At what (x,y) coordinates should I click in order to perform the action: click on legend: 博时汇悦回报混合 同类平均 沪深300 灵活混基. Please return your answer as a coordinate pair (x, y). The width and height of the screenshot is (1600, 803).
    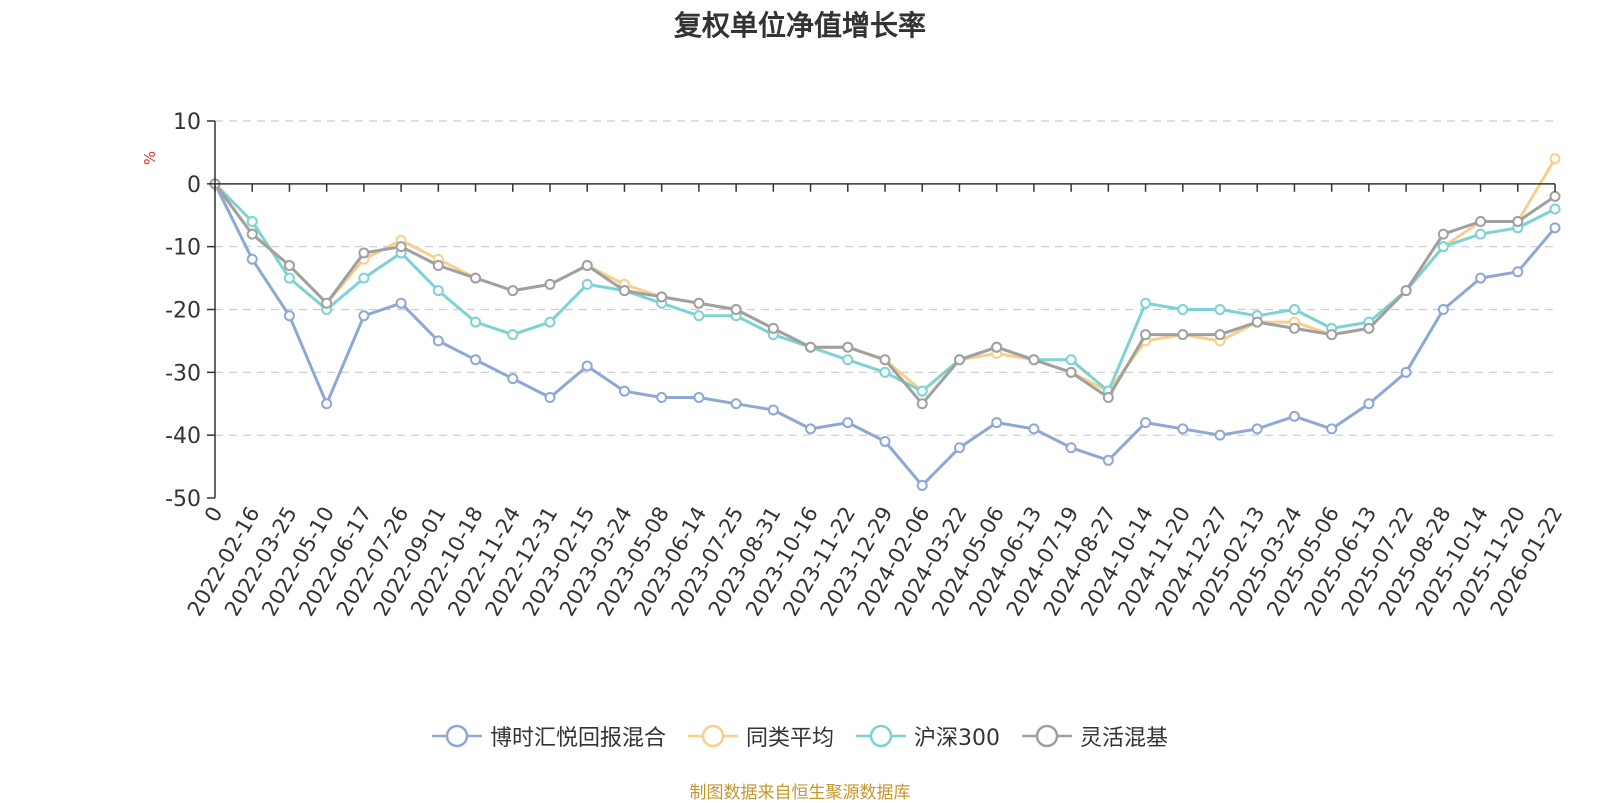
    Looking at the image, I should click on (800, 736).